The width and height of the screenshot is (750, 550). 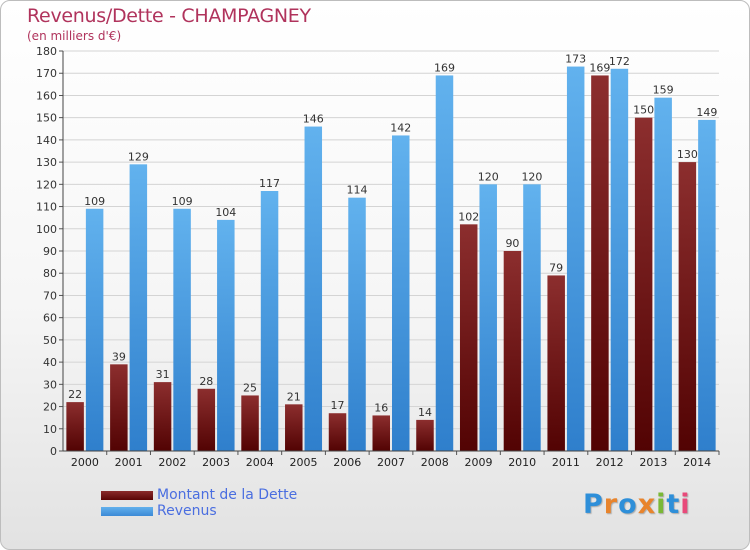 What do you see at coordinates (50, 340) in the screenshot?
I see `y-tick-label: 50` at bounding box center [50, 340].